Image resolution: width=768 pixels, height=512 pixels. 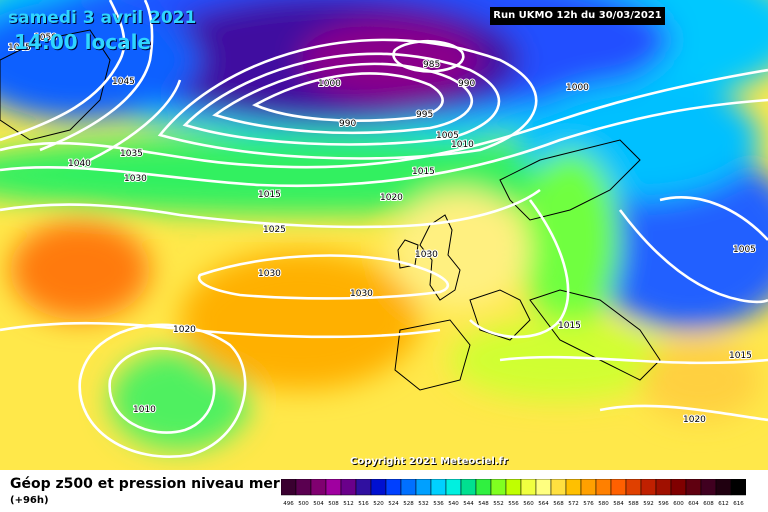 What do you see at coordinates (453, 504) in the screenshot?
I see `scale-label: 540` at bounding box center [453, 504].